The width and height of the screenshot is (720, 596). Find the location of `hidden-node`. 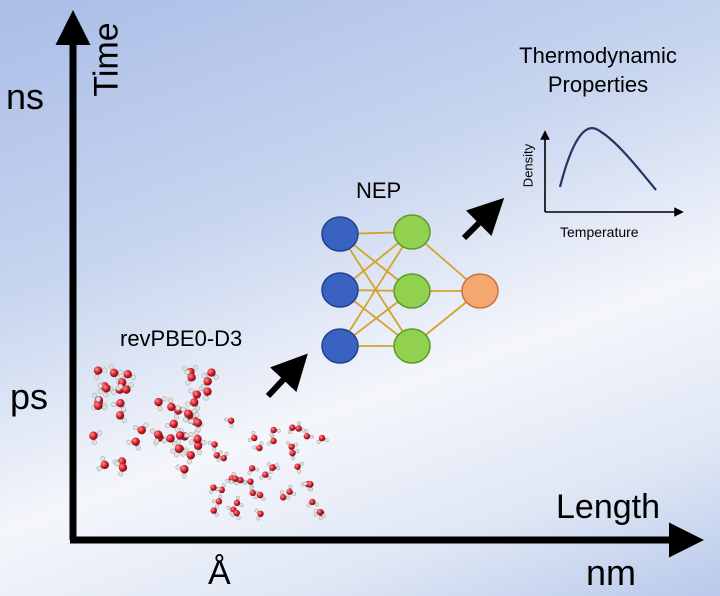

hidden-node is located at coordinates (412, 291).